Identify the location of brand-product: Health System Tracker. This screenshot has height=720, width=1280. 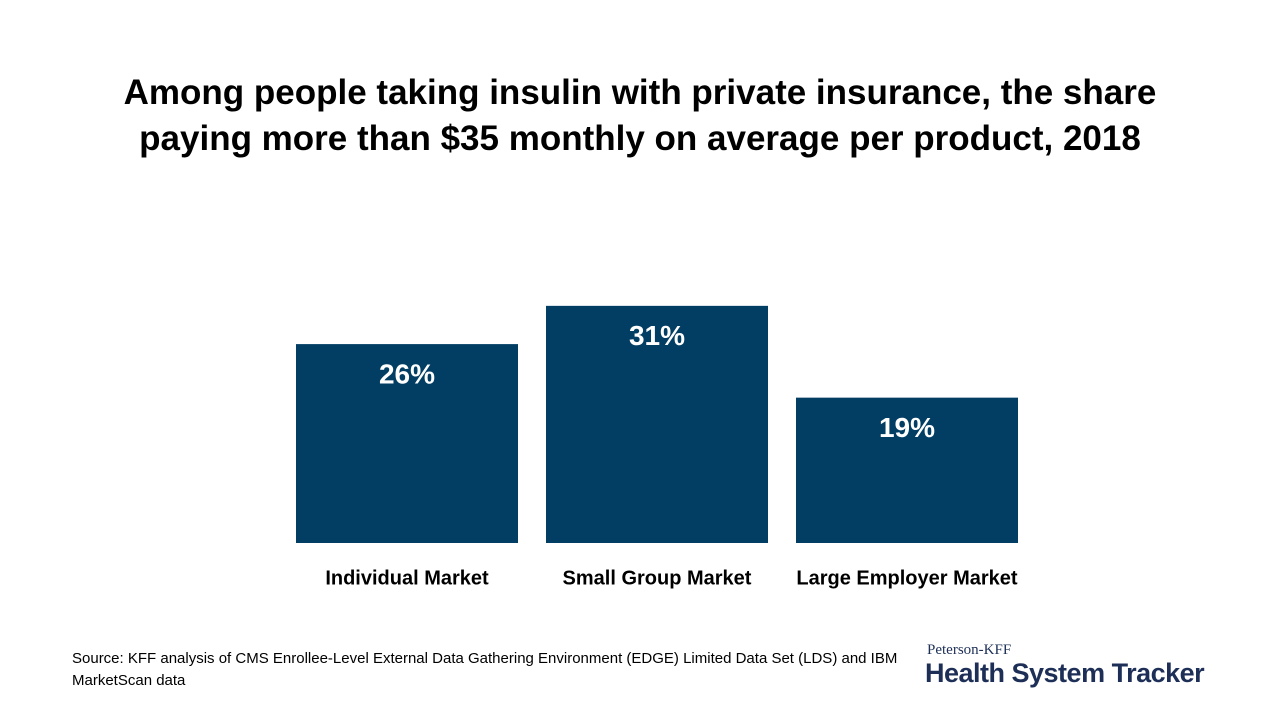
(1065, 673).